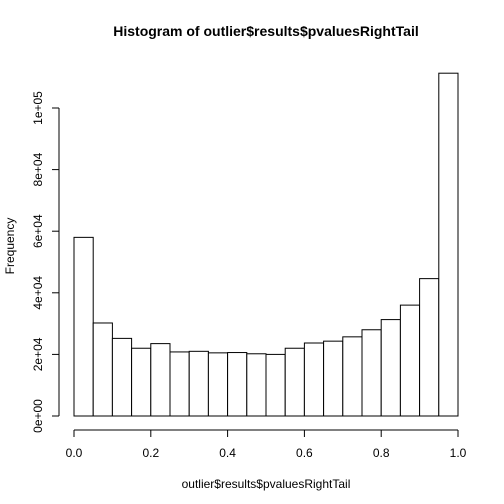 The height and width of the screenshot is (504, 504). I want to click on y-tick-label: 6e+04, so click(38, 231).